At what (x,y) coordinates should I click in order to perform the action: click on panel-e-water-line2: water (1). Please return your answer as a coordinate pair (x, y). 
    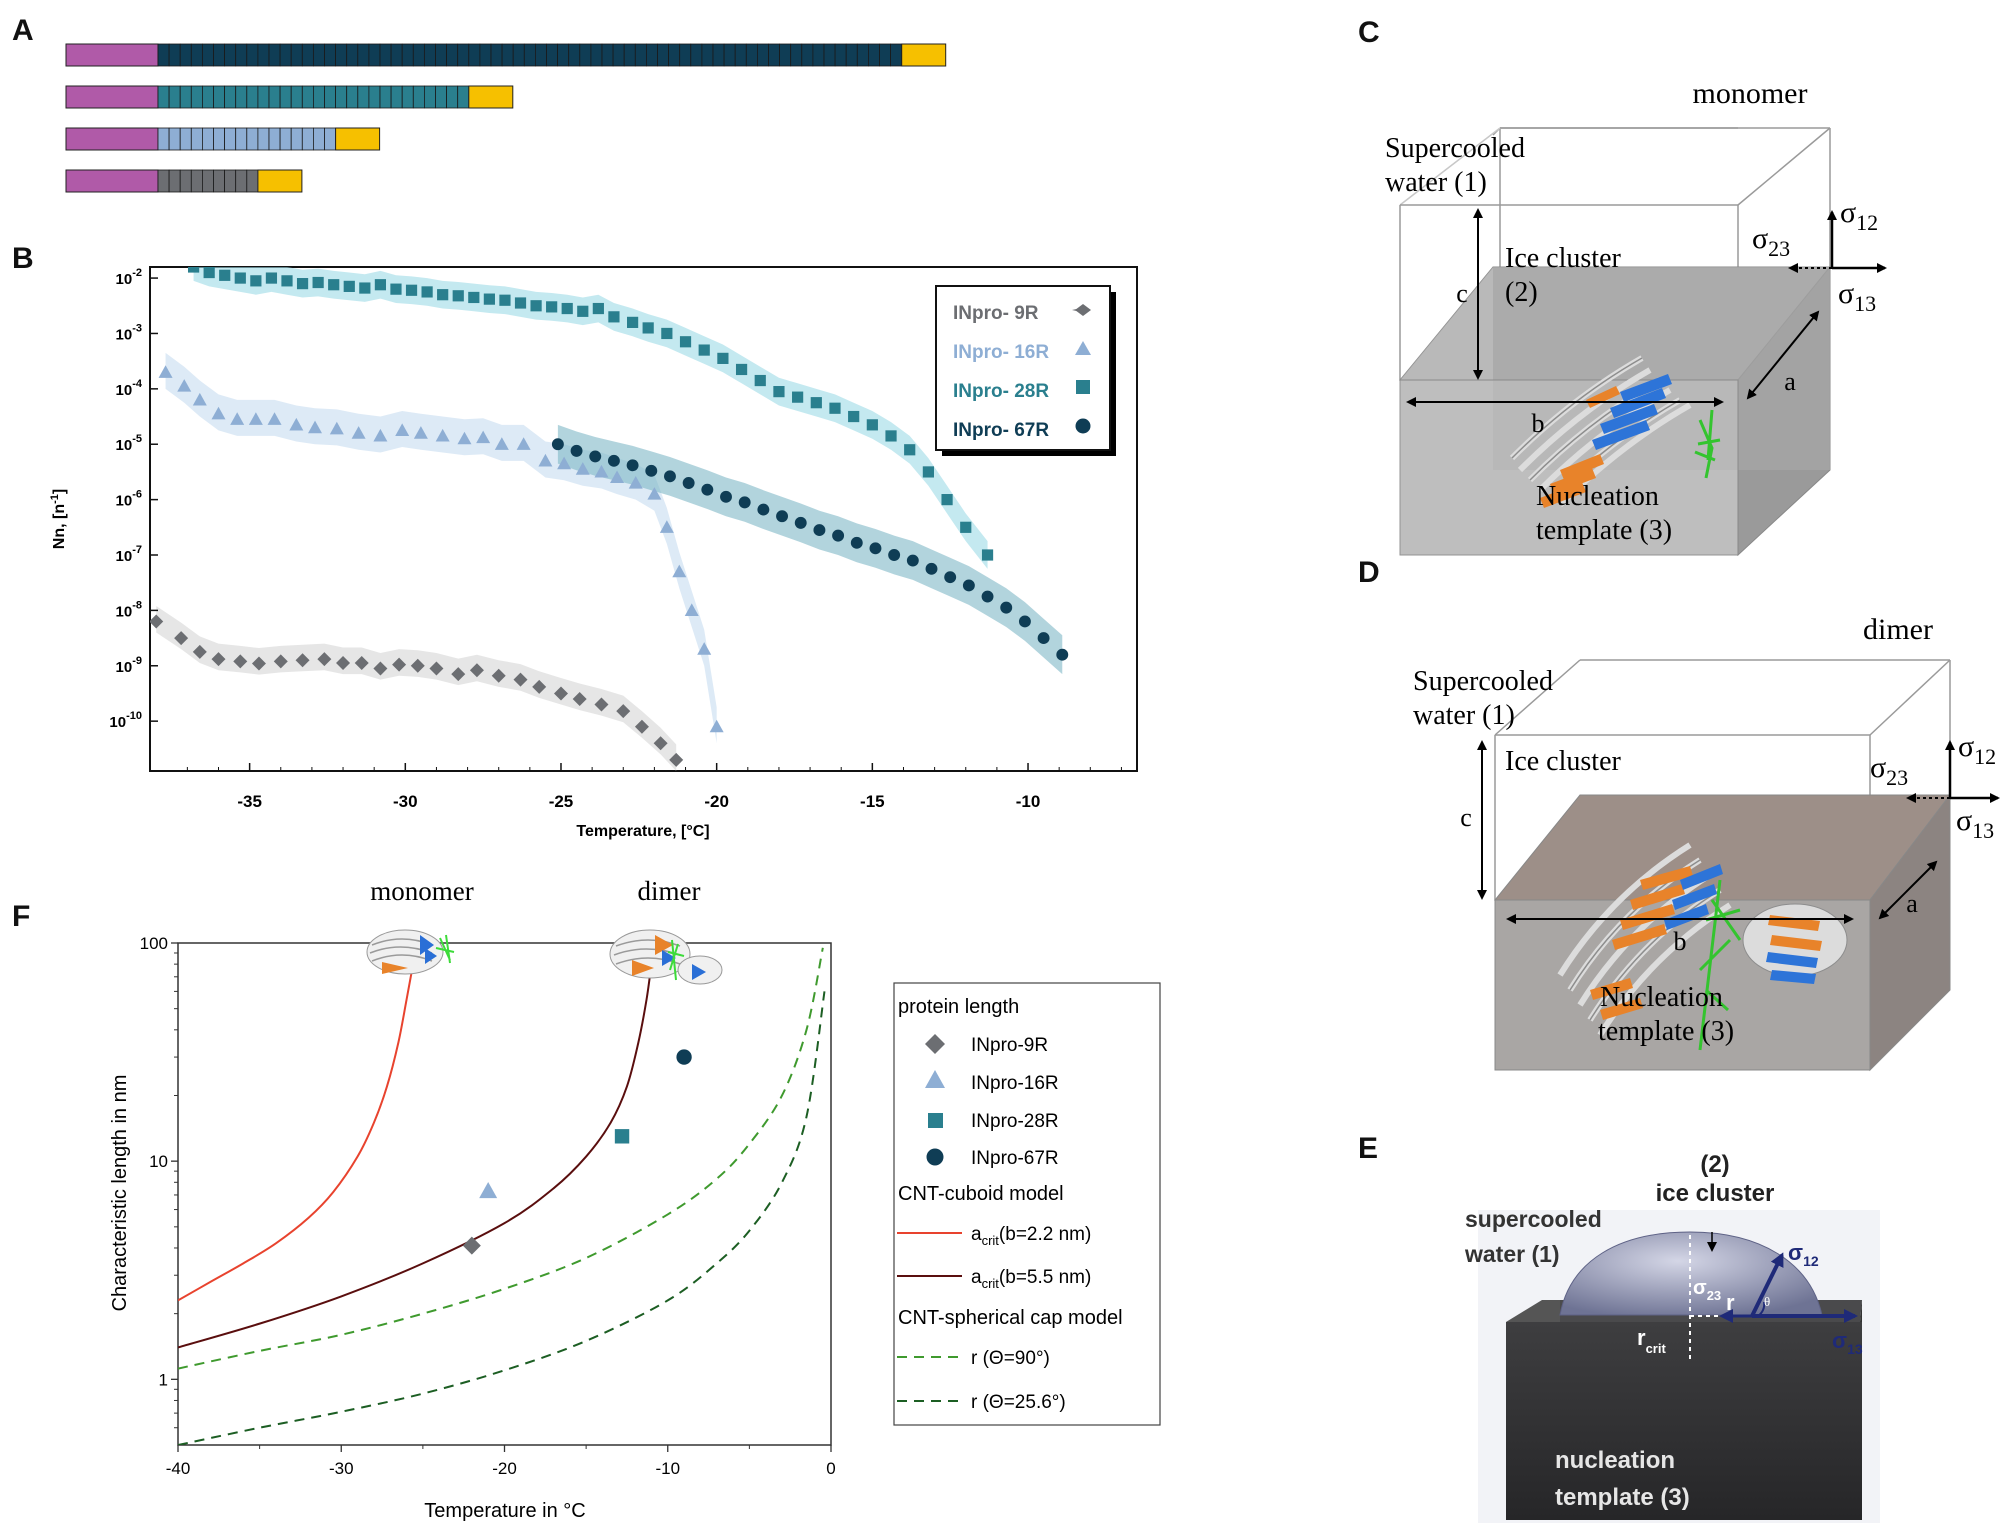
    Looking at the image, I should click on (1512, 1254).